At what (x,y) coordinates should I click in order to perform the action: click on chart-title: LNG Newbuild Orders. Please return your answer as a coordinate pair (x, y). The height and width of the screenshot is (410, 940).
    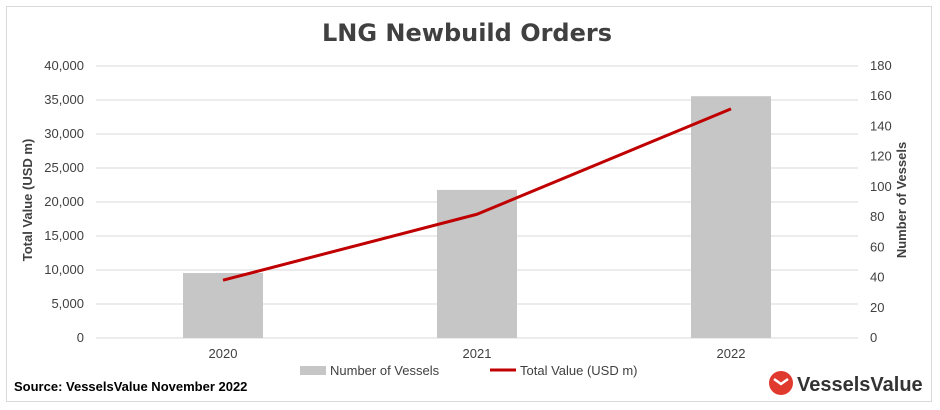
    Looking at the image, I should click on (467, 33).